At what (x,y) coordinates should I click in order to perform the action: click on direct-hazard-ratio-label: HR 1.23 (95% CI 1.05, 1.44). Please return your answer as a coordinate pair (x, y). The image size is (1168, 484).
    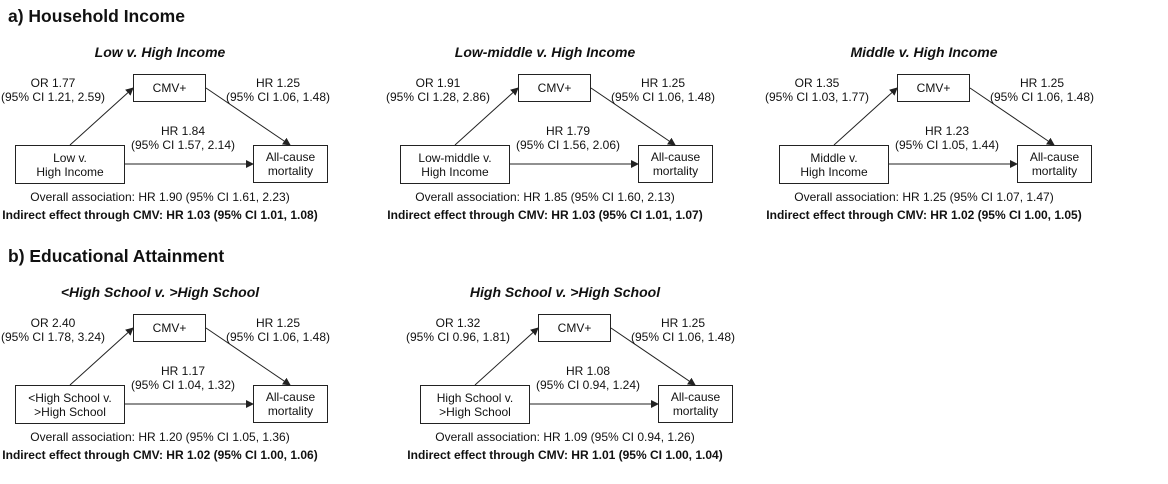
    Looking at the image, I should click on (947, 138).